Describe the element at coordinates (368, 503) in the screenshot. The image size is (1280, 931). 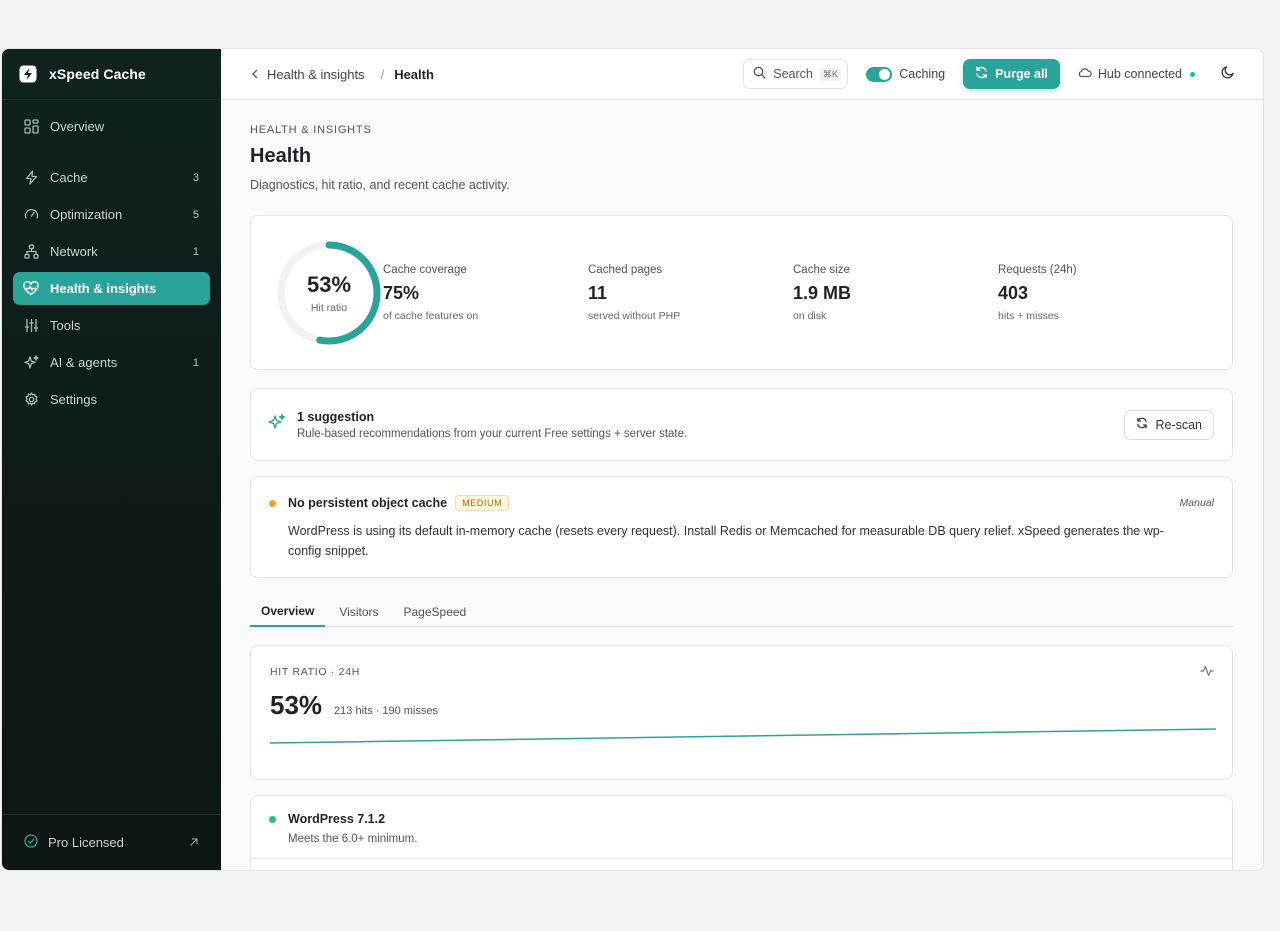
I see `issue-title: No persistent object cache` at that location.